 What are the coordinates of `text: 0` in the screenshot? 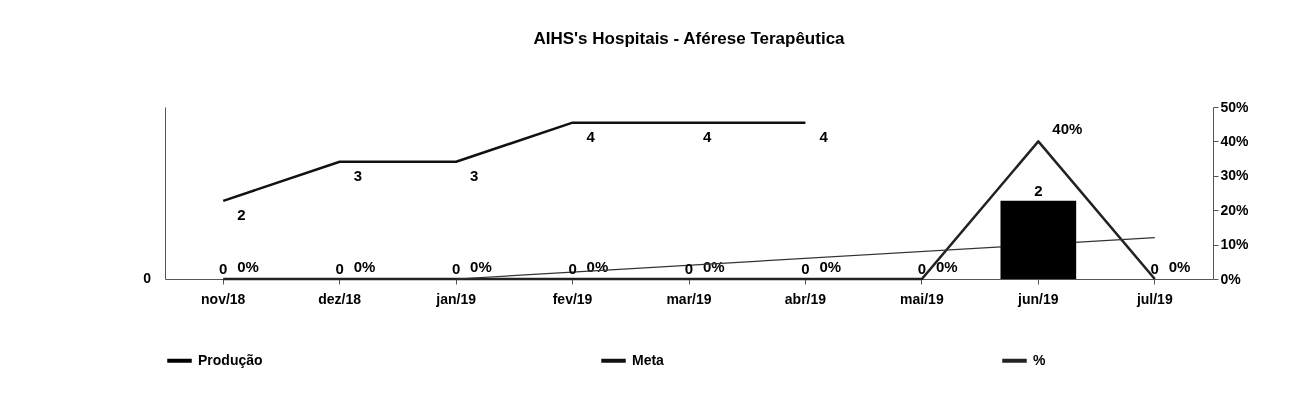 It's located at (147, 278).